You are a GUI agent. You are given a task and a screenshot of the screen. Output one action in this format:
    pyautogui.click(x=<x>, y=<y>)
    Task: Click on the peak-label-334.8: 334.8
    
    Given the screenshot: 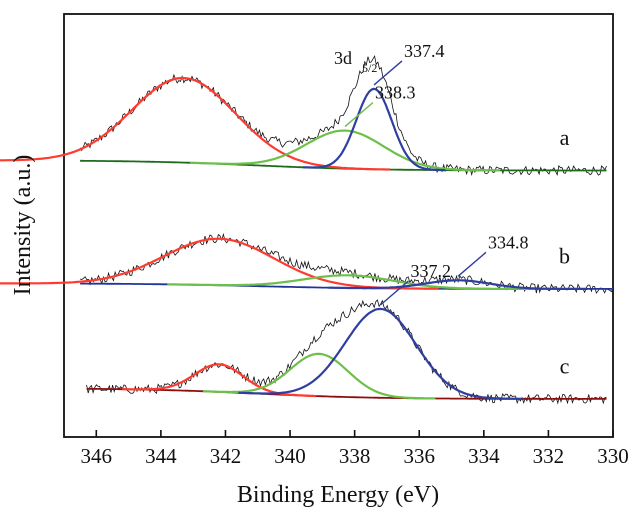 What is the action you would take?
    pyautogui.click(x=508, y=242)
    